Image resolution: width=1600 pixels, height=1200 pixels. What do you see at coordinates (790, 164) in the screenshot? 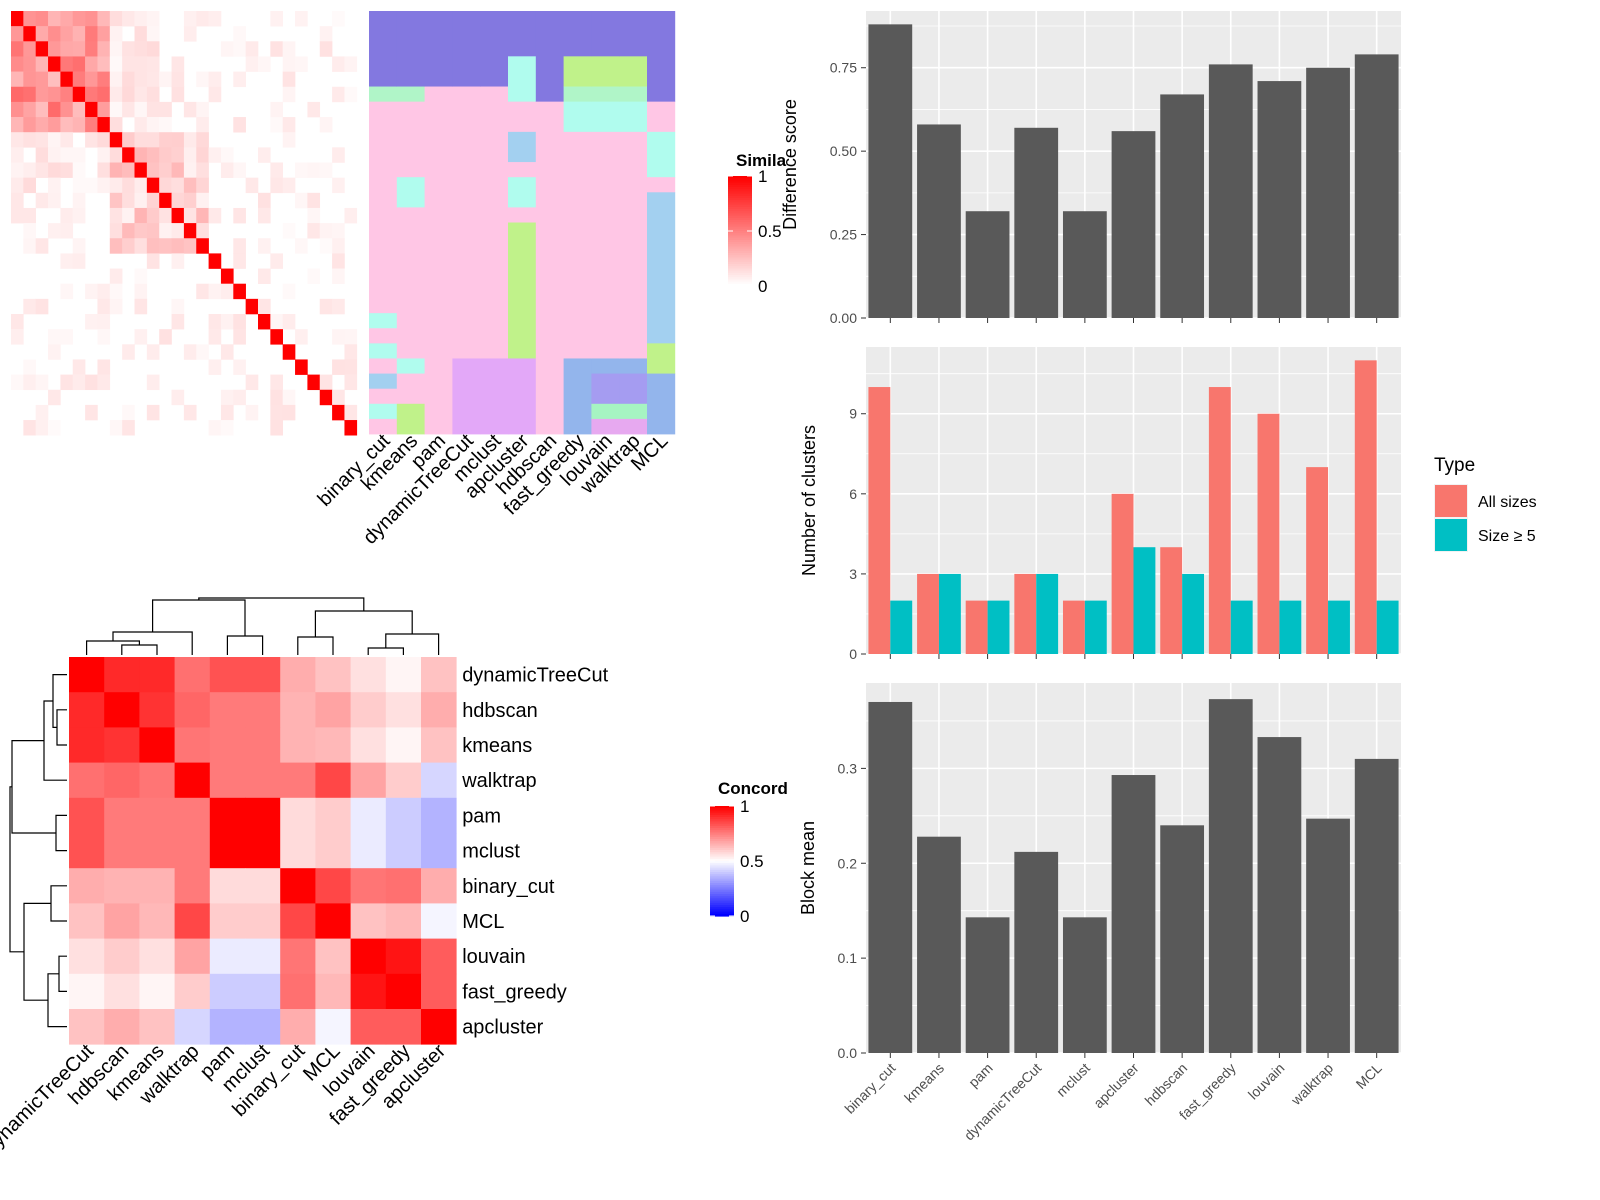
I see `y-axis-title: Difference score` at bounding box center [790, 164].